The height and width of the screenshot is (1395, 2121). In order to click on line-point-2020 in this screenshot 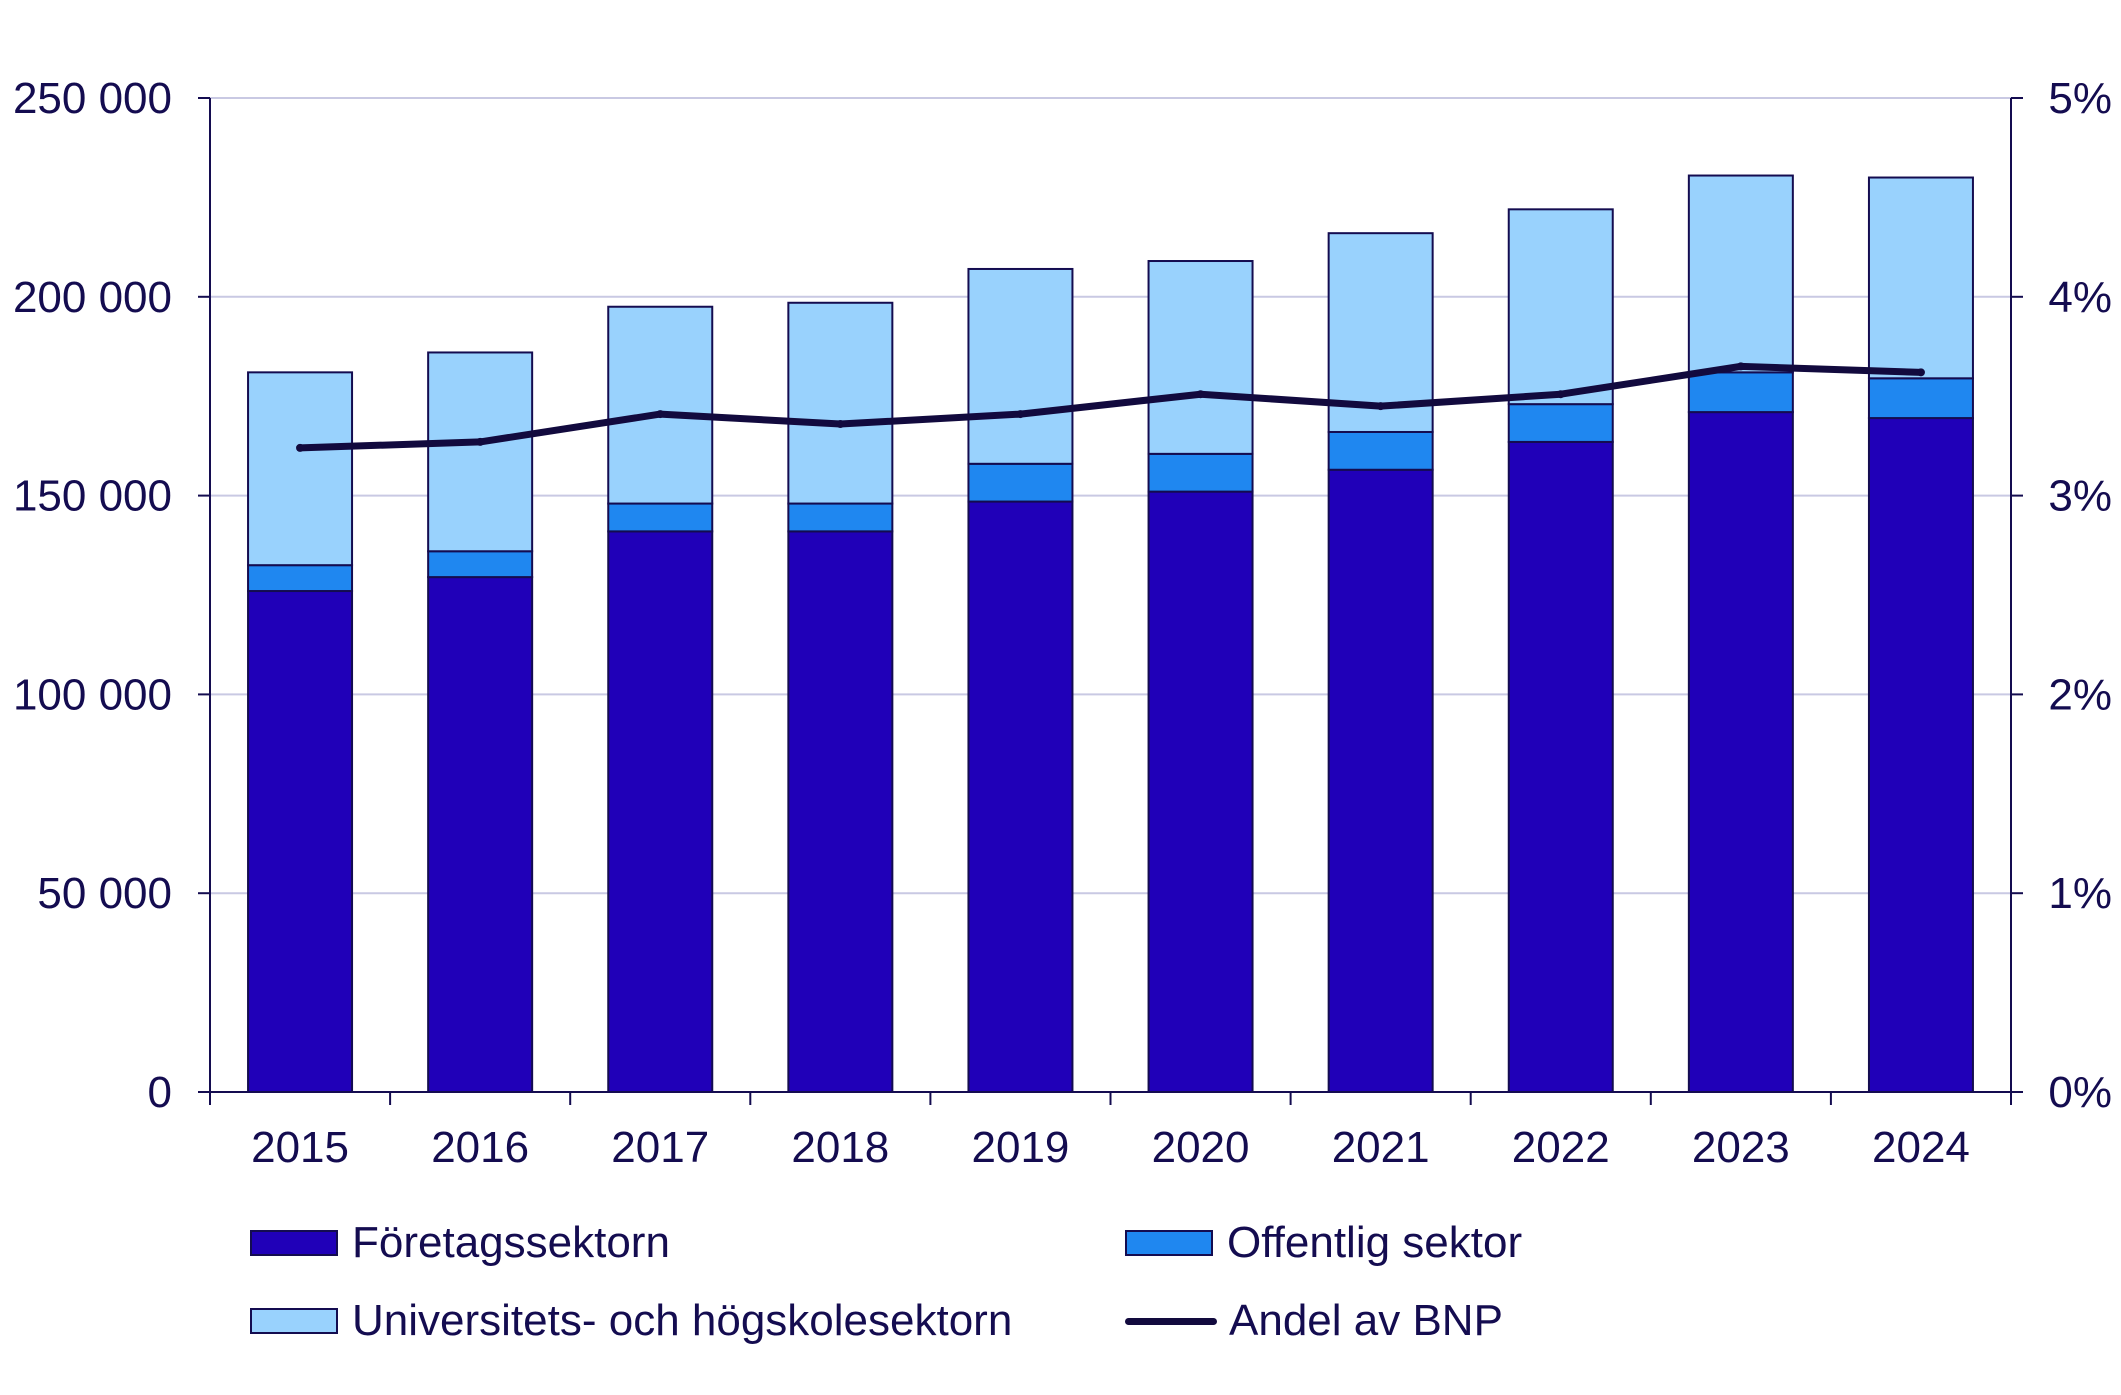, I will do `click(1200, 394)`.